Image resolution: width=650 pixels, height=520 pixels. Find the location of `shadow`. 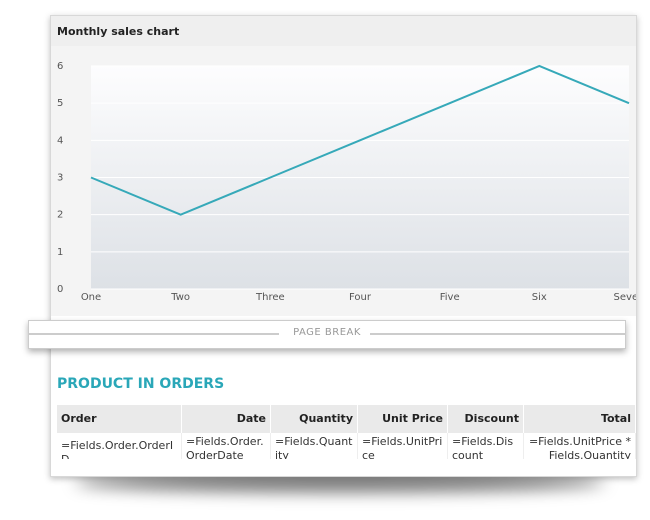

shadow is located at coordinates (340, 482).